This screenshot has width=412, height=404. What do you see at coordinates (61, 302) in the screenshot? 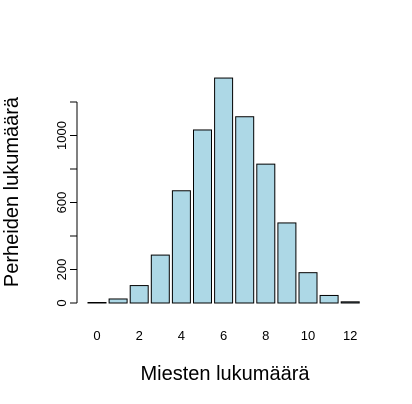
I see `y-tick-label: 0` at bounding box center [61, 302].